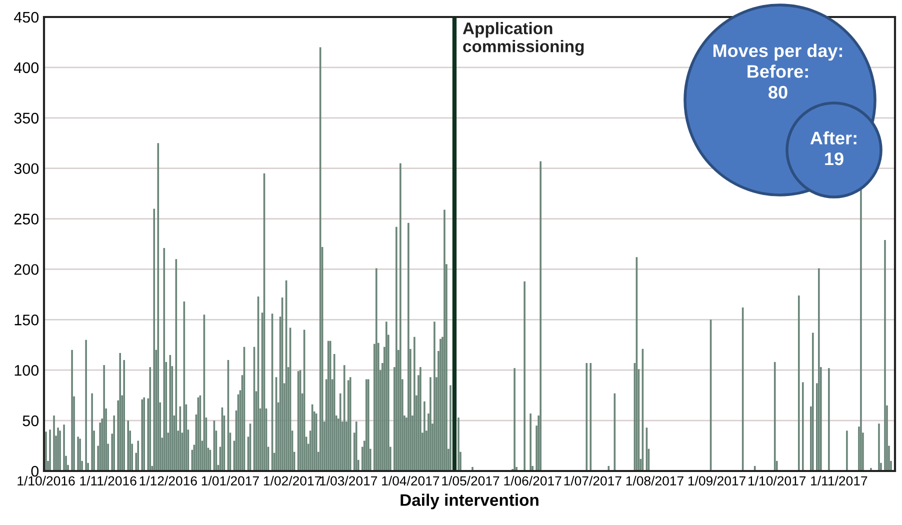  Describe the element at coordinates (833, 148) in the screenshot. I see `annotation: After: 19` at that location.